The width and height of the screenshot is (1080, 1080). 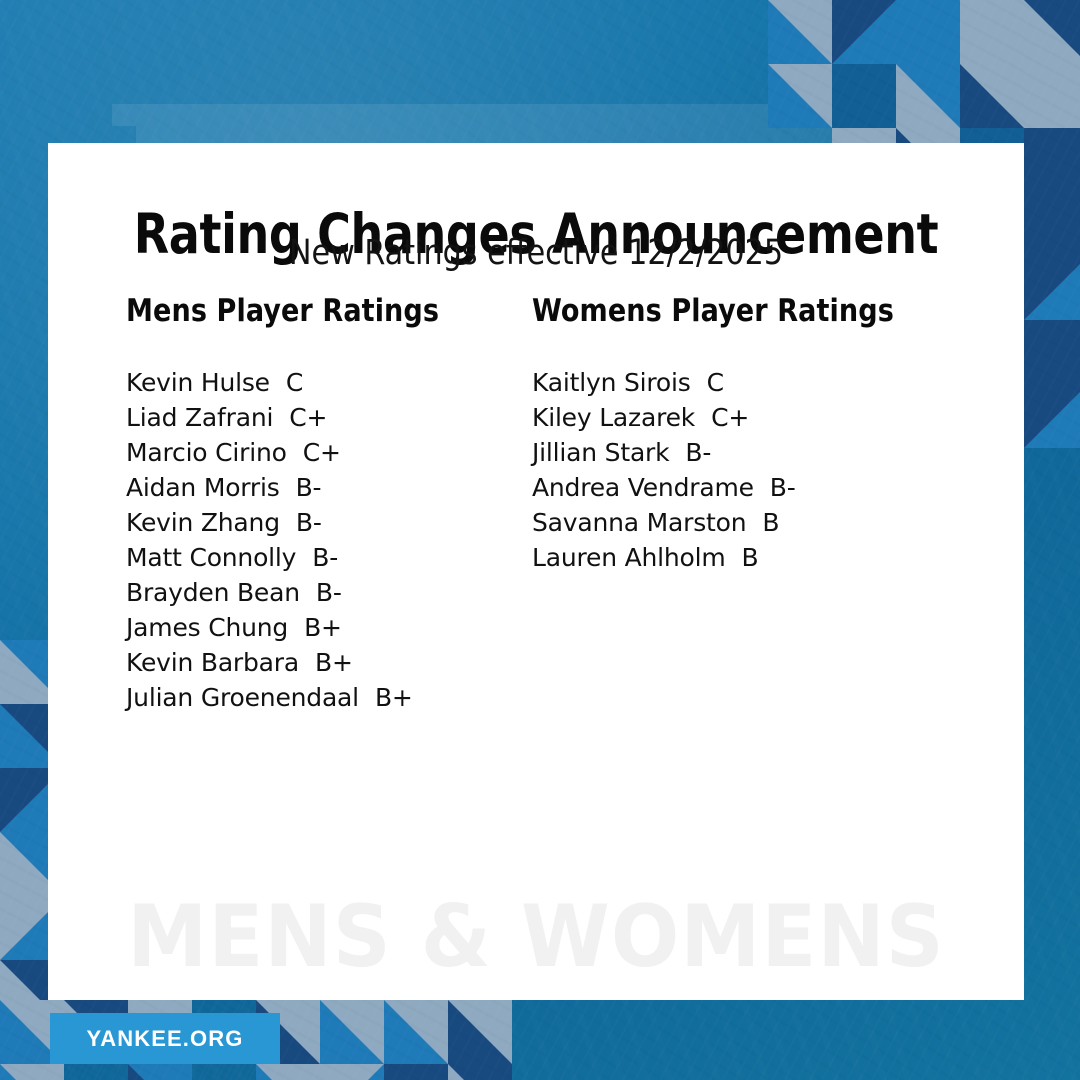 I want to click on player-rating-row: Savanna Marston B, so click(x=767, y=522).